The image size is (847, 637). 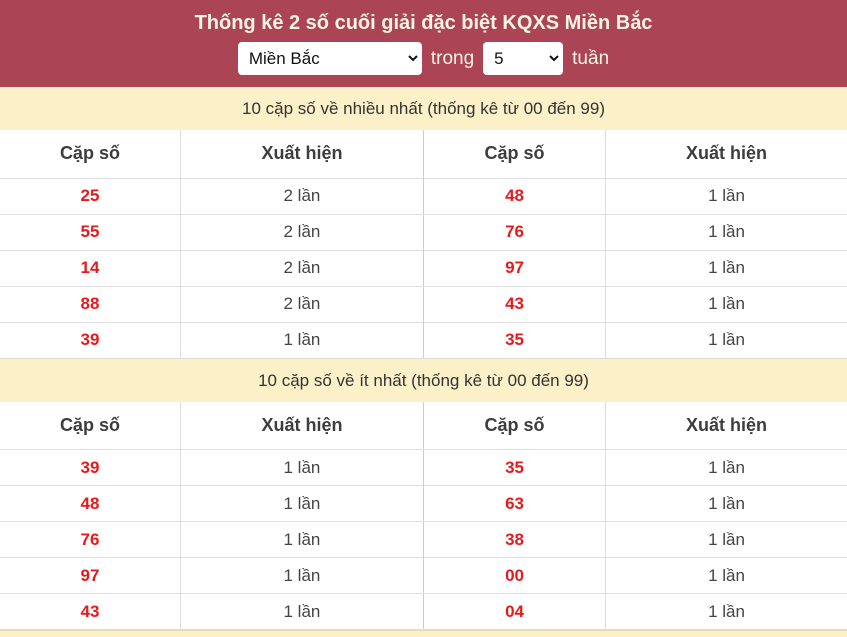 I want to click on pair-value: 04, so click(x=514, y=611).